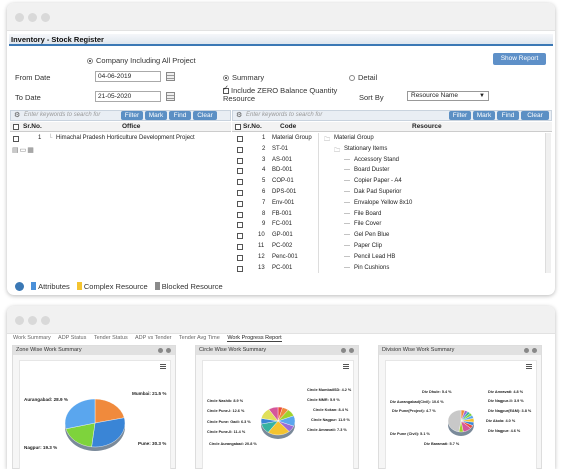  Describe the element at coordinates (28, 97) in the screenshot. I see `to-date-label: To Date` at that location.